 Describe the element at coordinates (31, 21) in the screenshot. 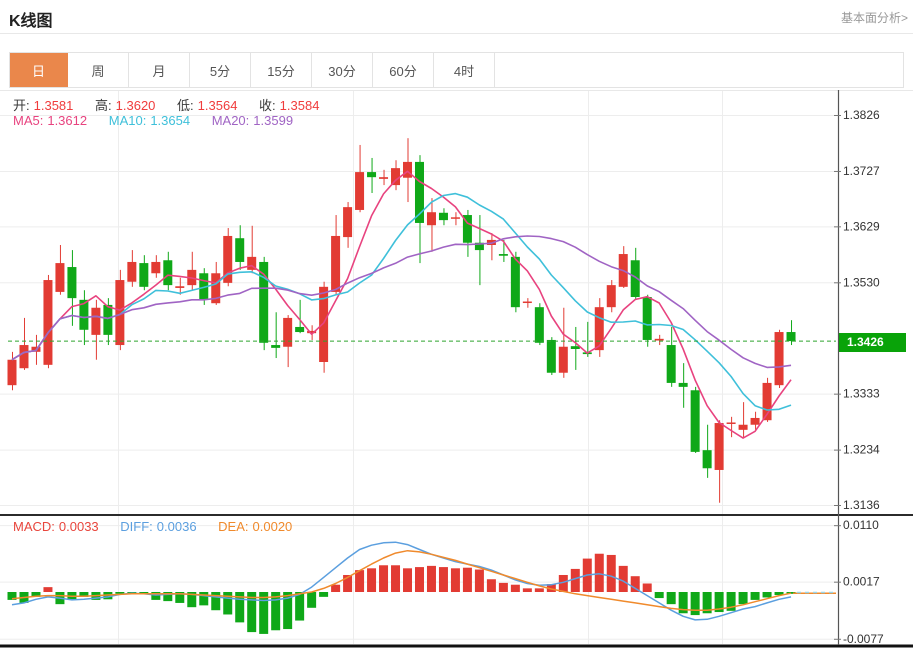

I see `page-title: K线图` at that location.